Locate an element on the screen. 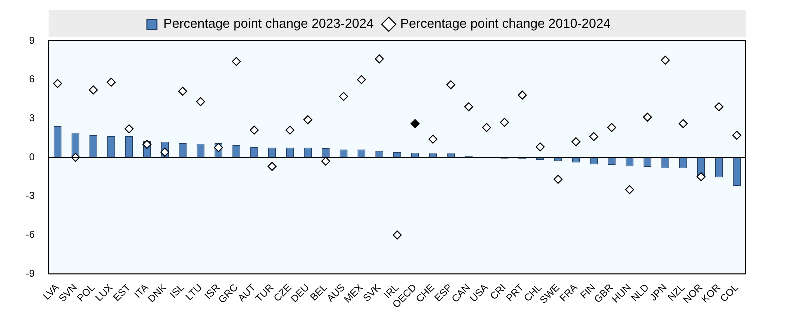  y-tick-label: 3 is located at coordinates (32, 118).